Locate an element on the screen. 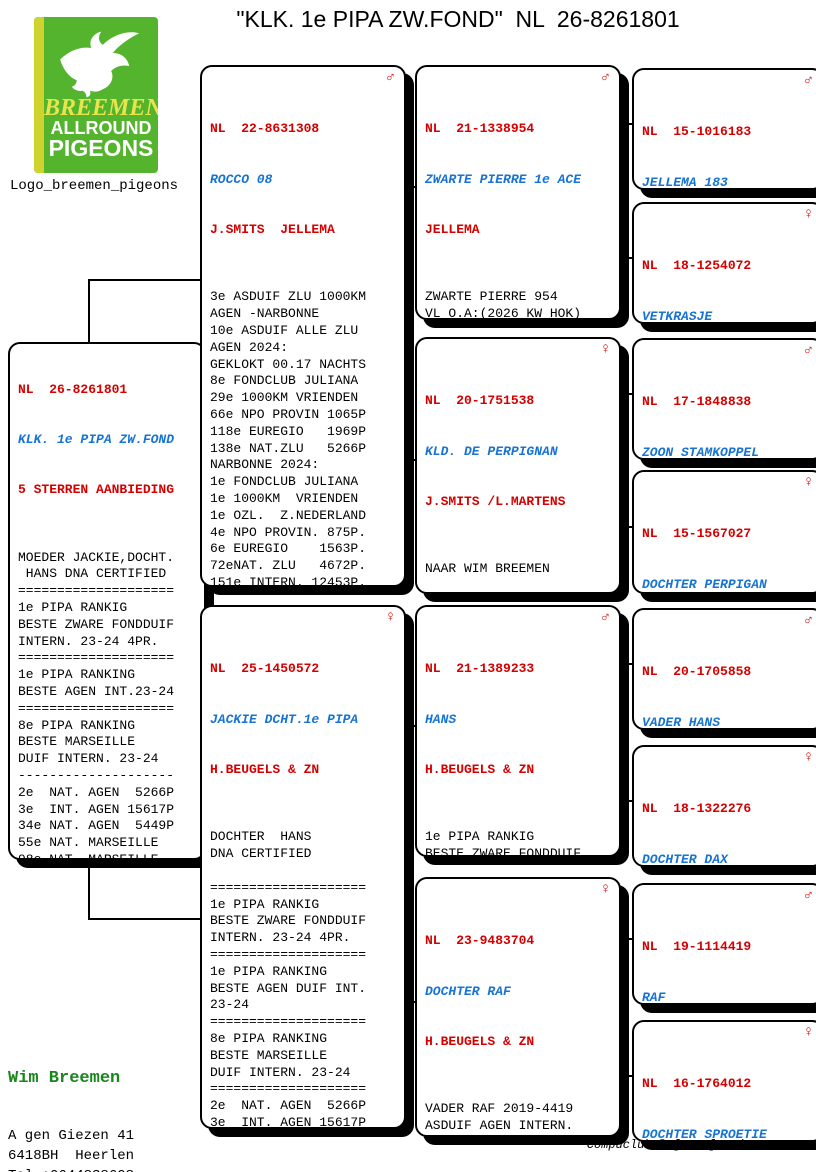  ring-number: NL 16-1764012 is located at coordinates (697, 1084).